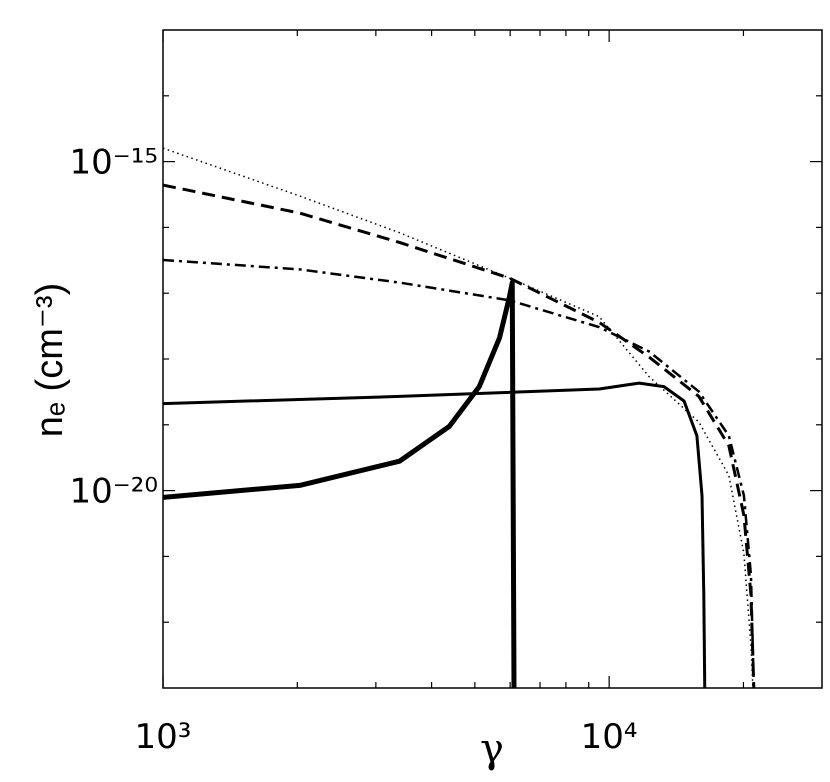  Describe the element at coordinates (163, 737) in the screenshot. I see `x-tick-label: 10³` at that location.